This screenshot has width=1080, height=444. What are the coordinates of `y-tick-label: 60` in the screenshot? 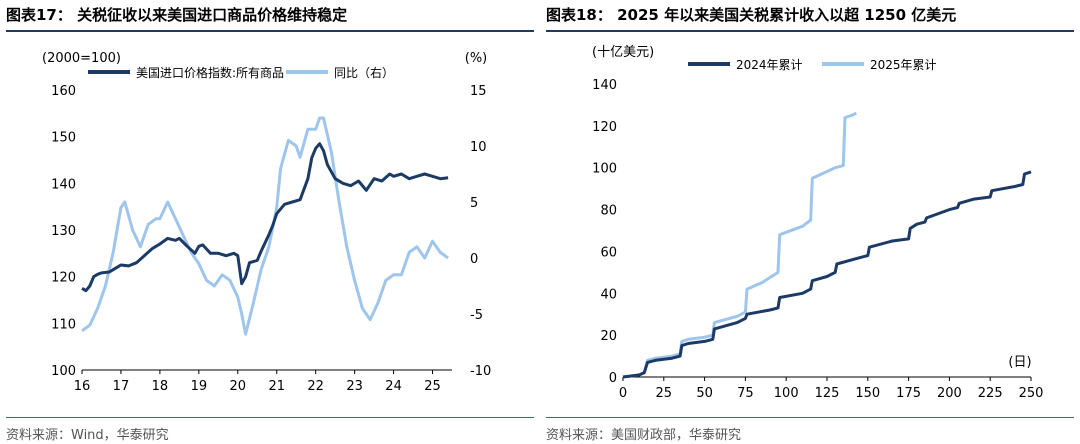 It's located at (608, 252).